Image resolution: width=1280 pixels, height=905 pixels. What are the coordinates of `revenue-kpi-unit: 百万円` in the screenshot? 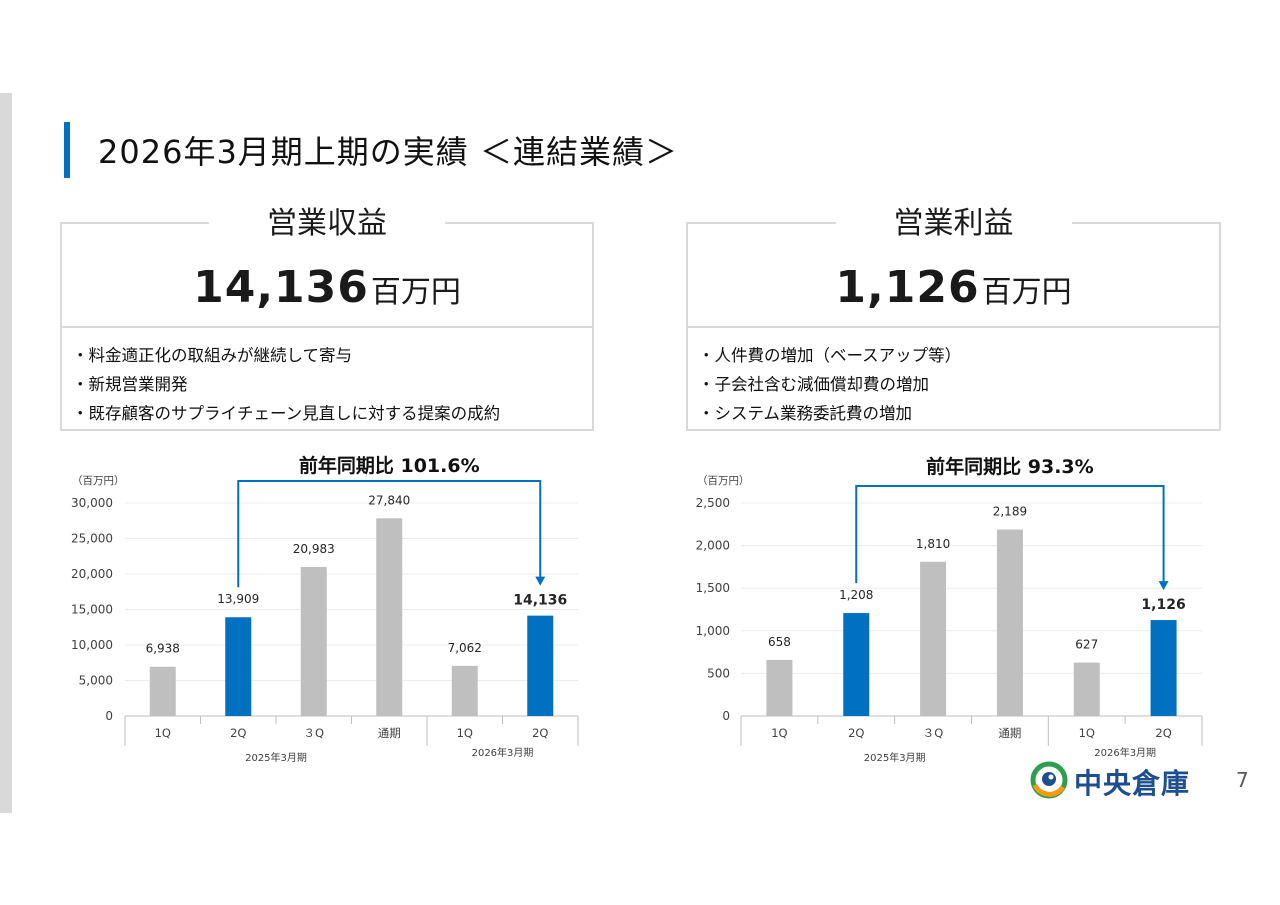 It's located at (415, 292).